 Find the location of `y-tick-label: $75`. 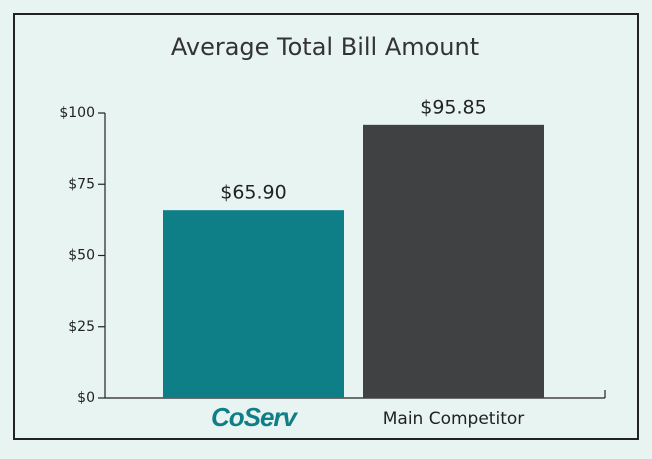

y-tick-label: $75 is located at coordinates (81, 184).